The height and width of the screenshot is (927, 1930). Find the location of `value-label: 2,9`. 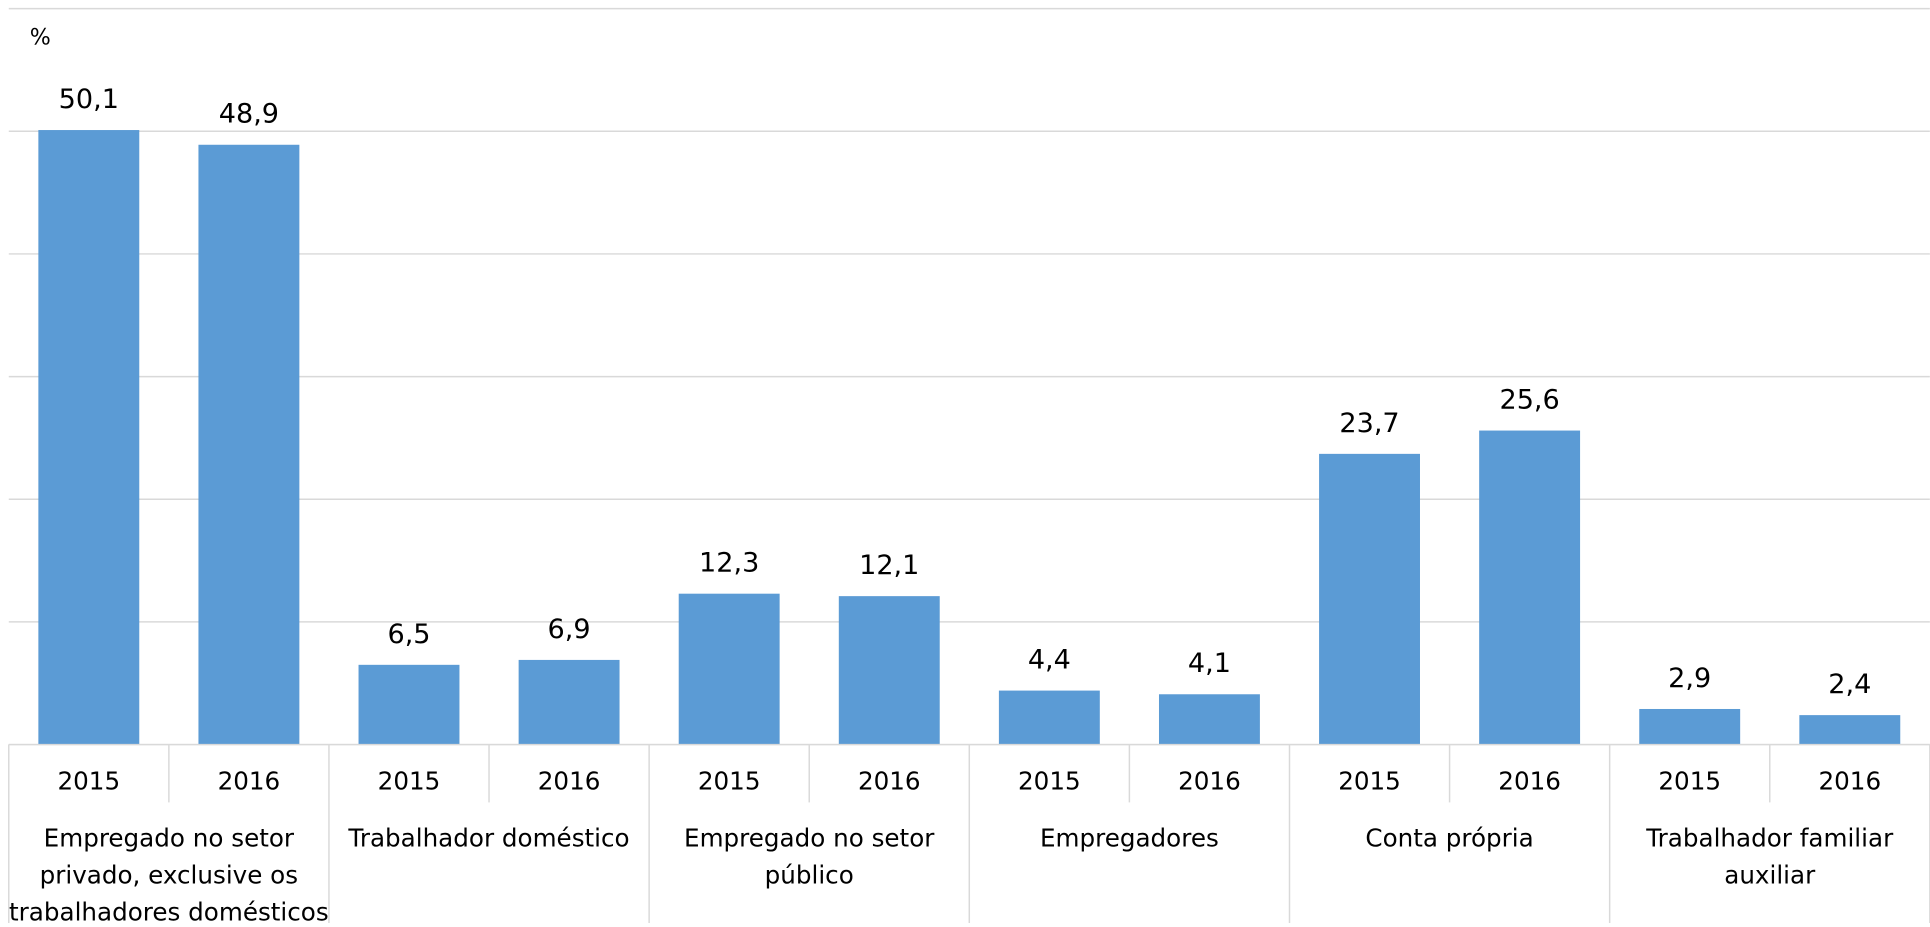

value-label: 2,9 is located at coordinates (1689, 678).